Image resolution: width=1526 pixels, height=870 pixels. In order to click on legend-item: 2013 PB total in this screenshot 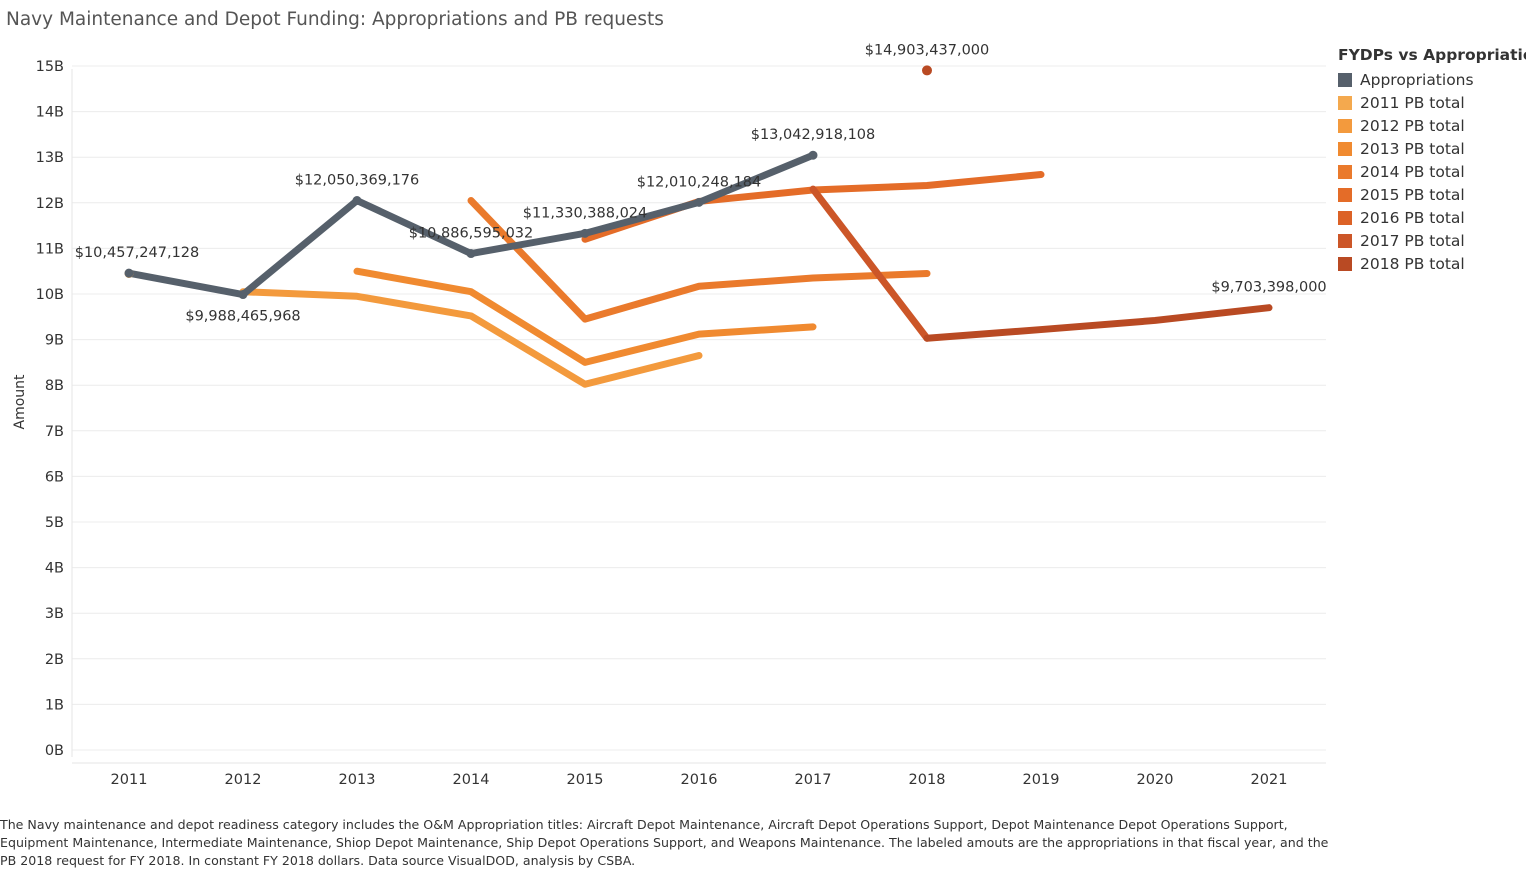, I will do `click(1432, 148)`.